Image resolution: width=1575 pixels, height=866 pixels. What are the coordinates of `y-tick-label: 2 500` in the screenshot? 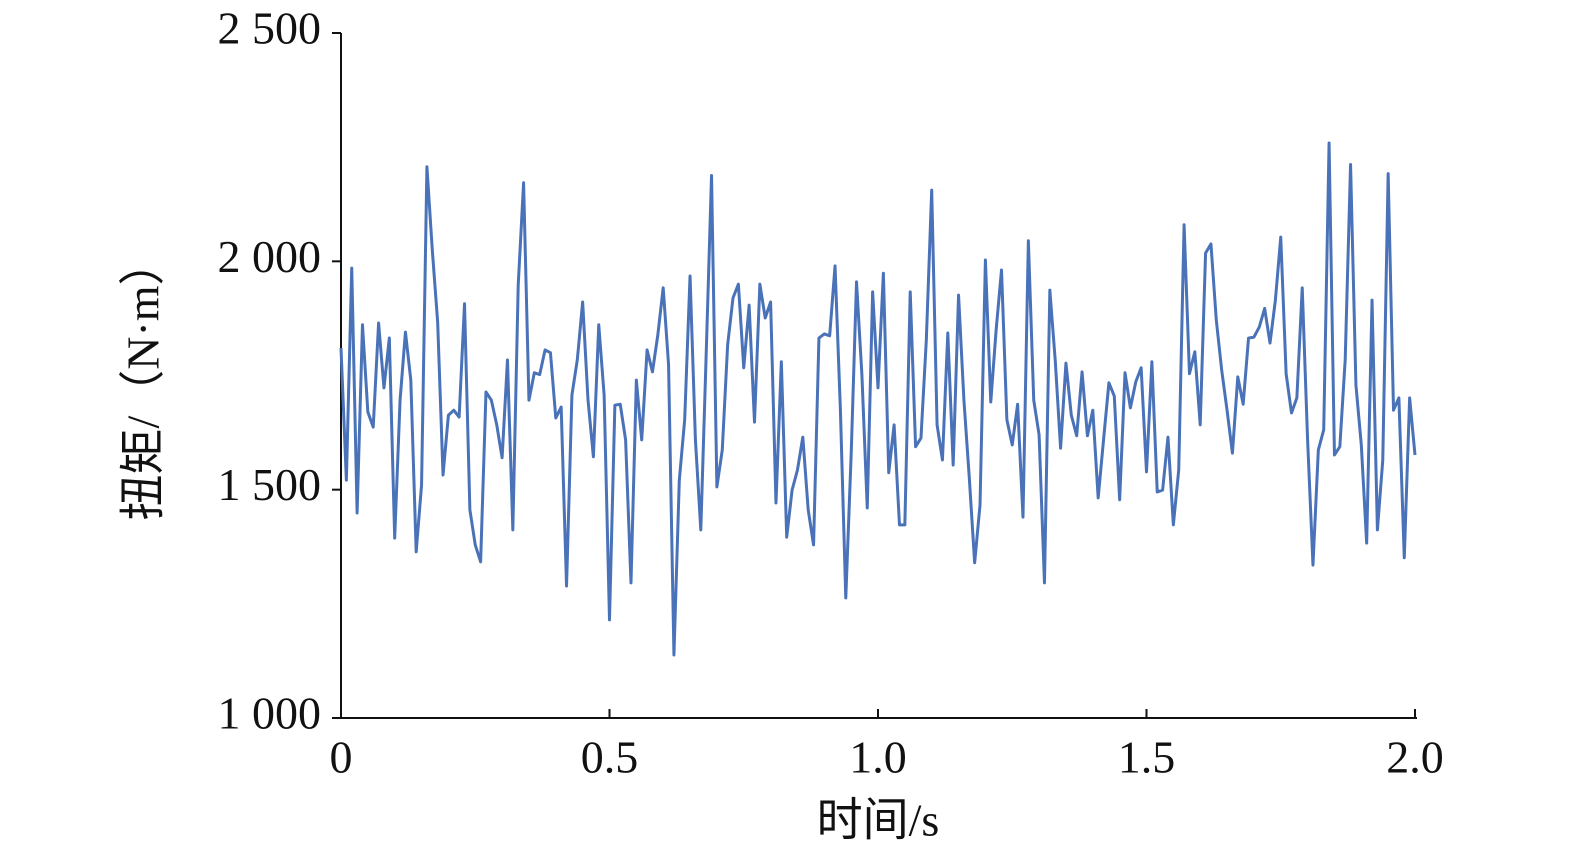 It's located at (270, 28).